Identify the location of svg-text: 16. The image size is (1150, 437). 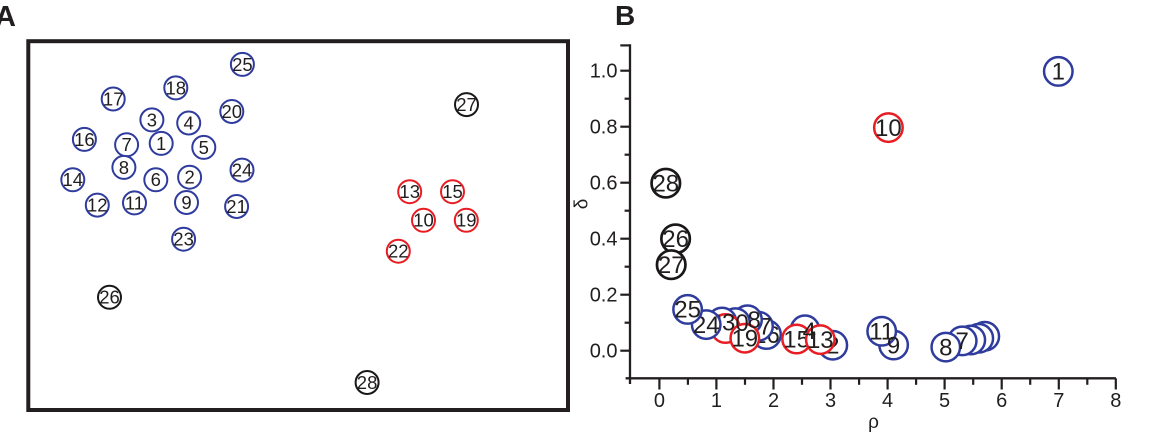
(84, 139).